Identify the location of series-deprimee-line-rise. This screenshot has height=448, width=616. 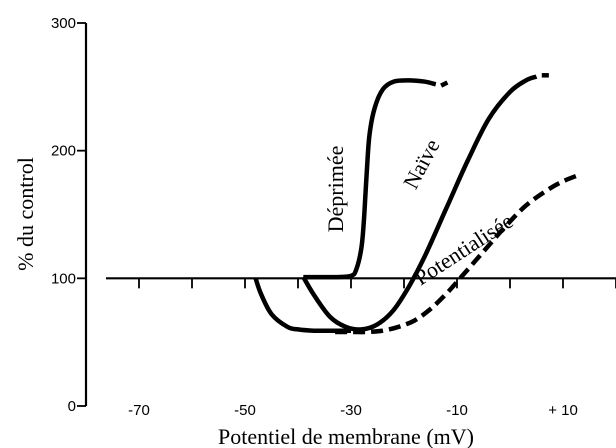
(370, 179).